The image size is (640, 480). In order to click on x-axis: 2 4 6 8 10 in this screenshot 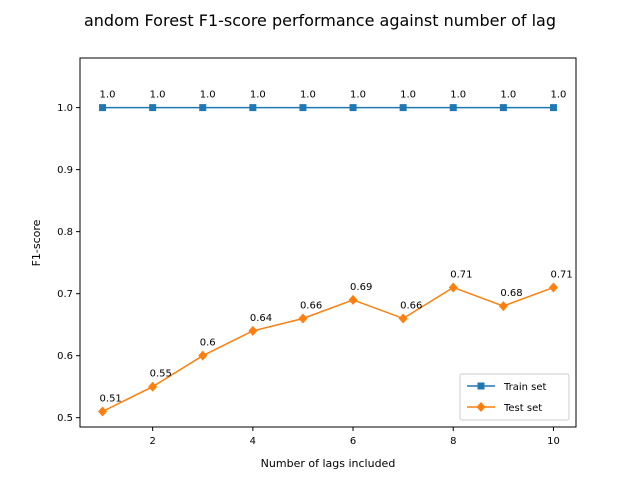, I will do `click(354, 437)`.